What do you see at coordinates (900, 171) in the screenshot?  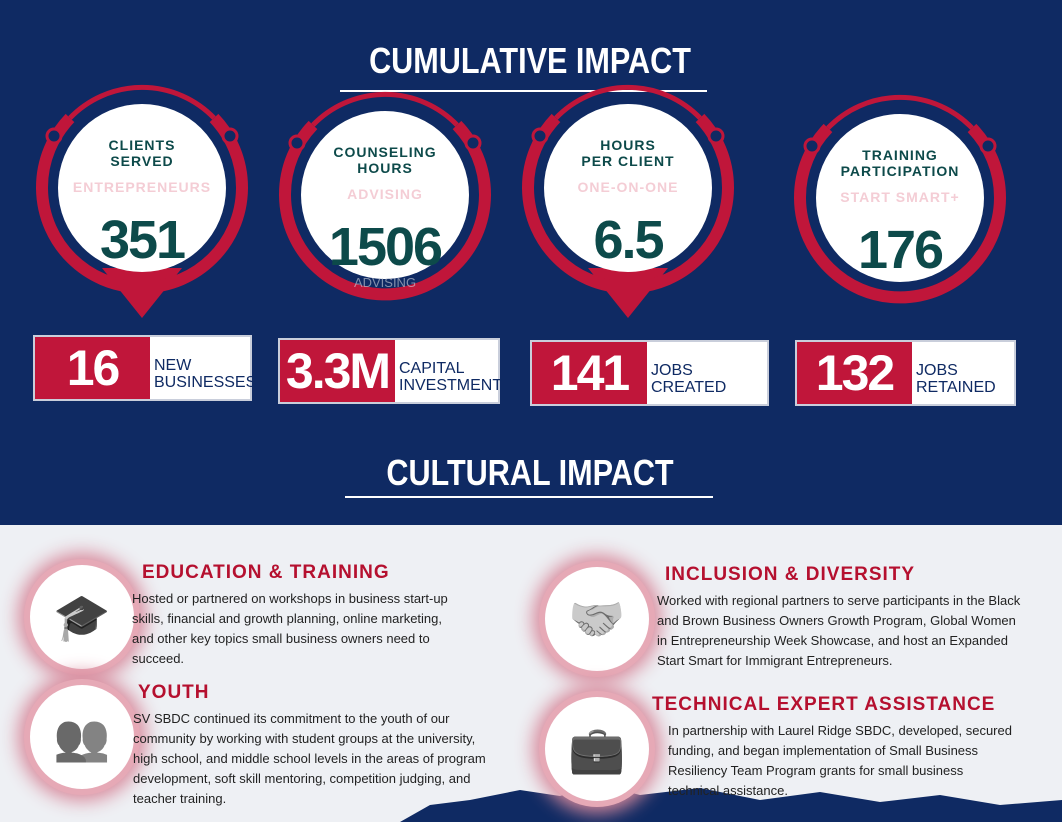 I see `stat-label-text: PARTICIPATION` at bounding box center [900, 171].